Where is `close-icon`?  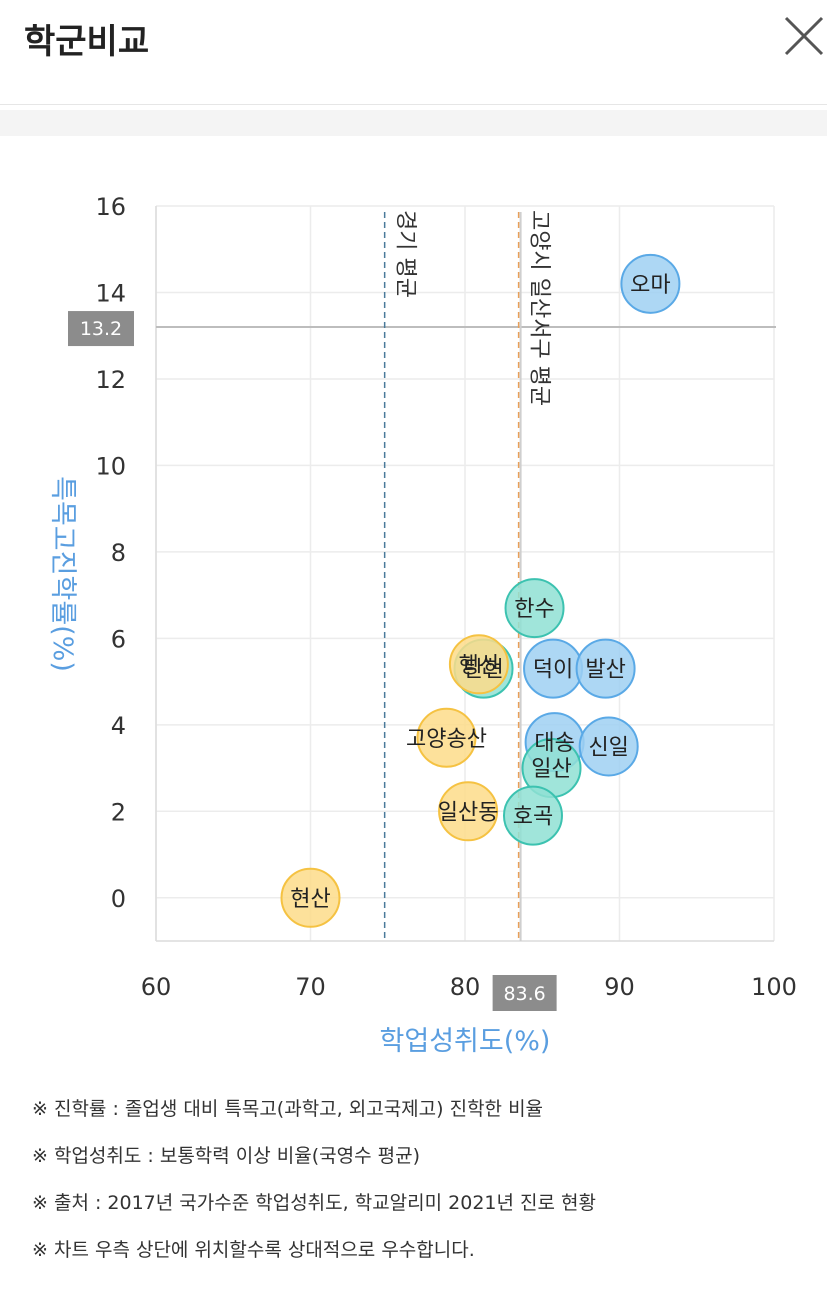
close-icon is located at coordinates (804, 36).